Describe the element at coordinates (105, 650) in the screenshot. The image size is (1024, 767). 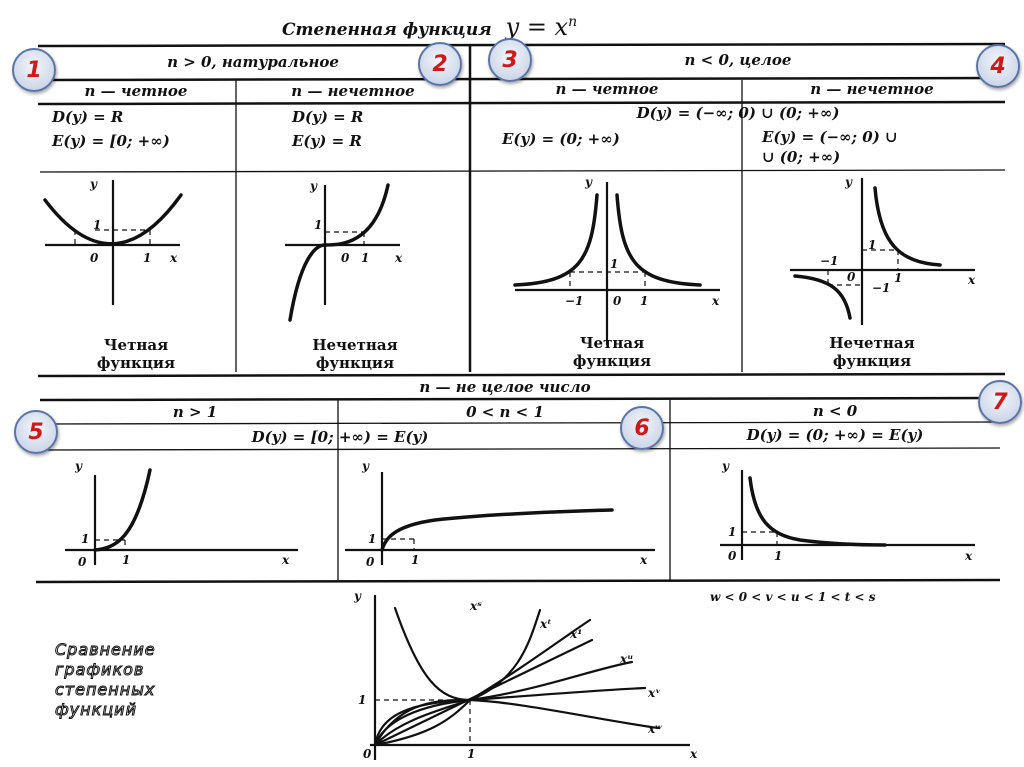
I see `comparison-caption-line1: Сравнение` at that location.